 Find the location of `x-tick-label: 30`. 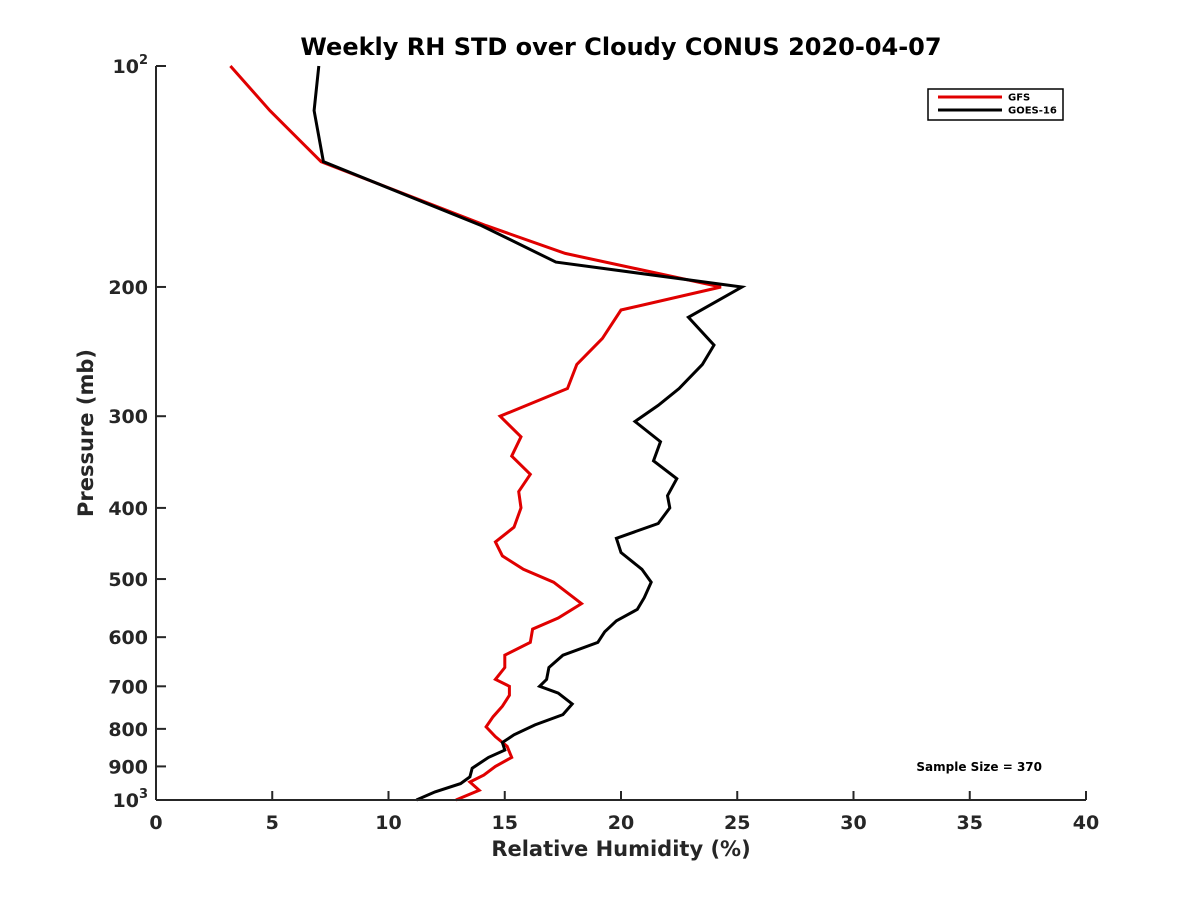

x-tick-label: 30 is located at coordinates (853, 823).